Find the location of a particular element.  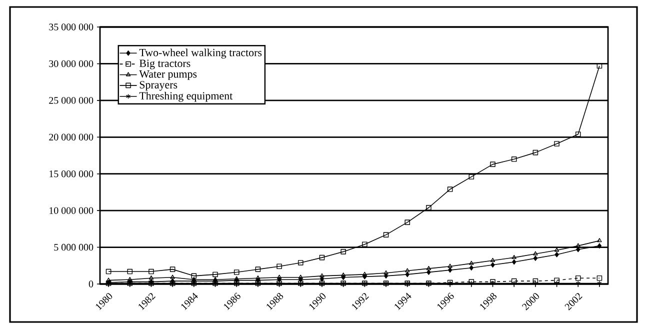

y-tick-label: 0 is located at coordinates (91, 284).